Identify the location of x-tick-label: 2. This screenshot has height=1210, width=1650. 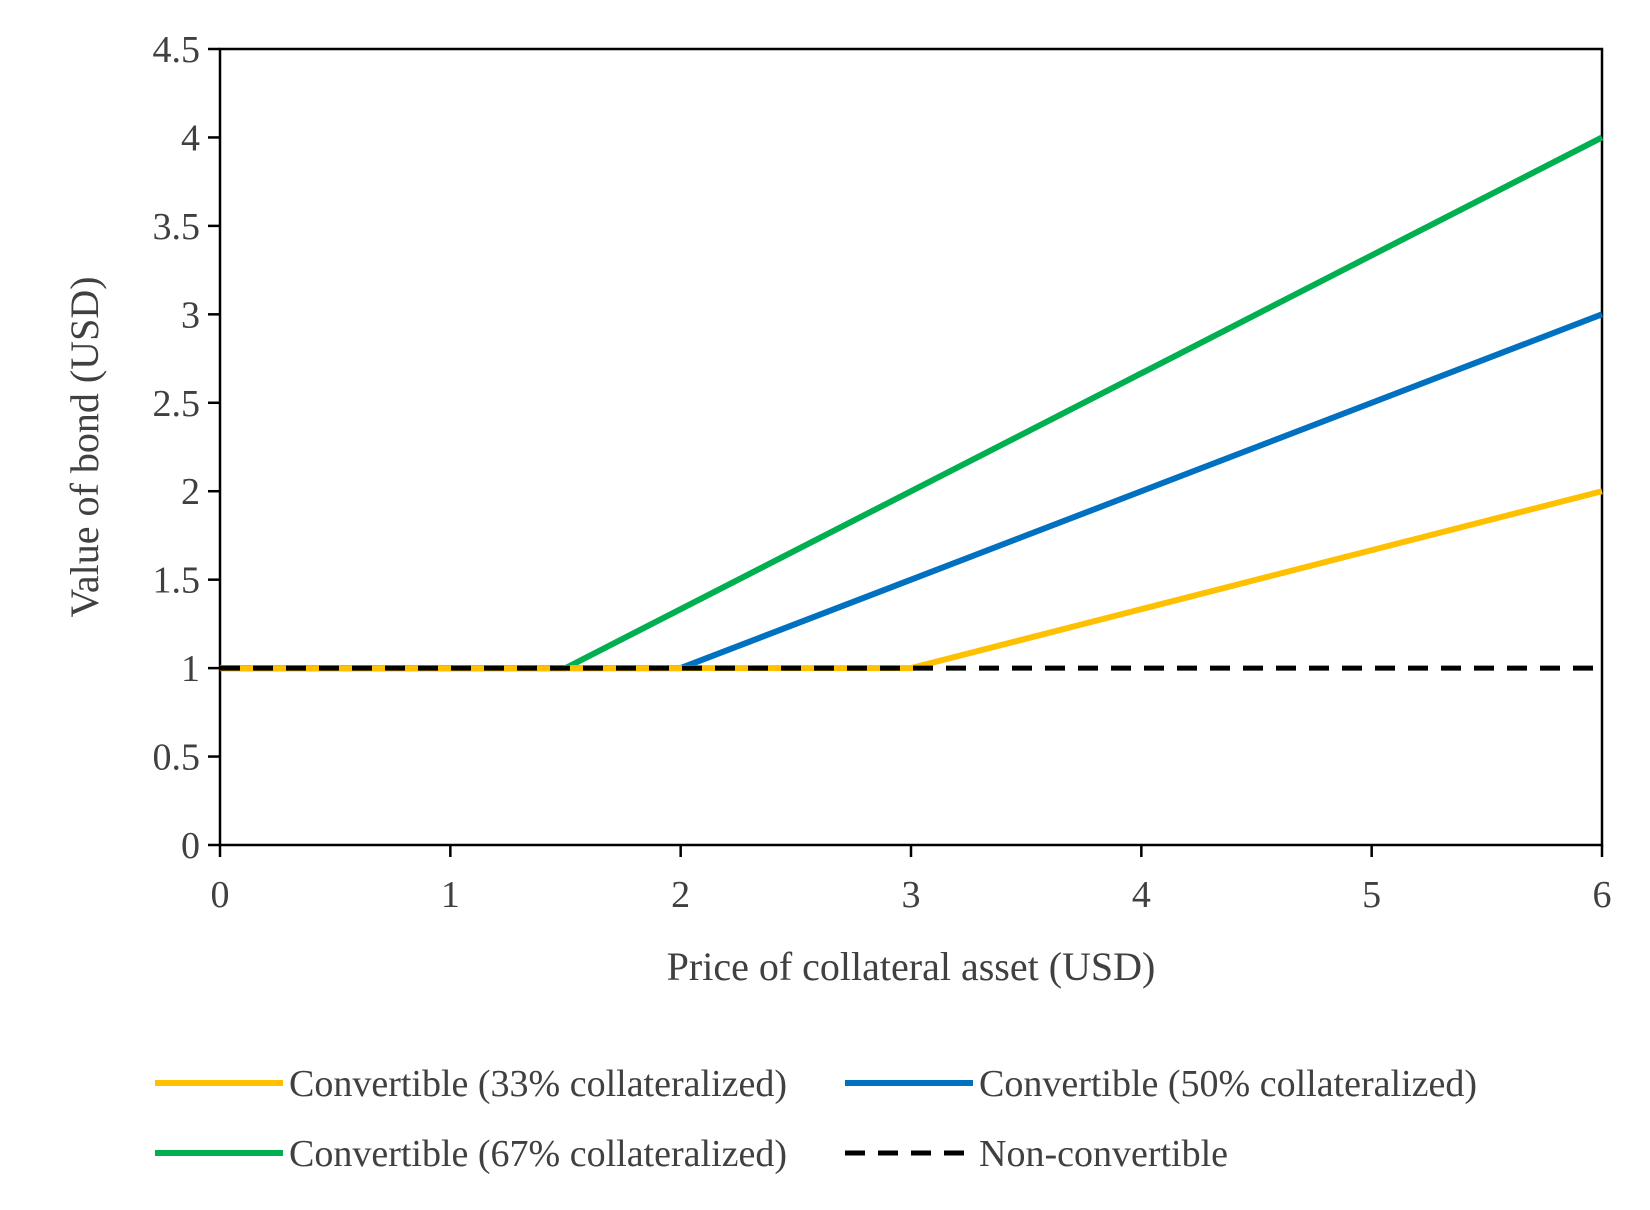
(680, 895).